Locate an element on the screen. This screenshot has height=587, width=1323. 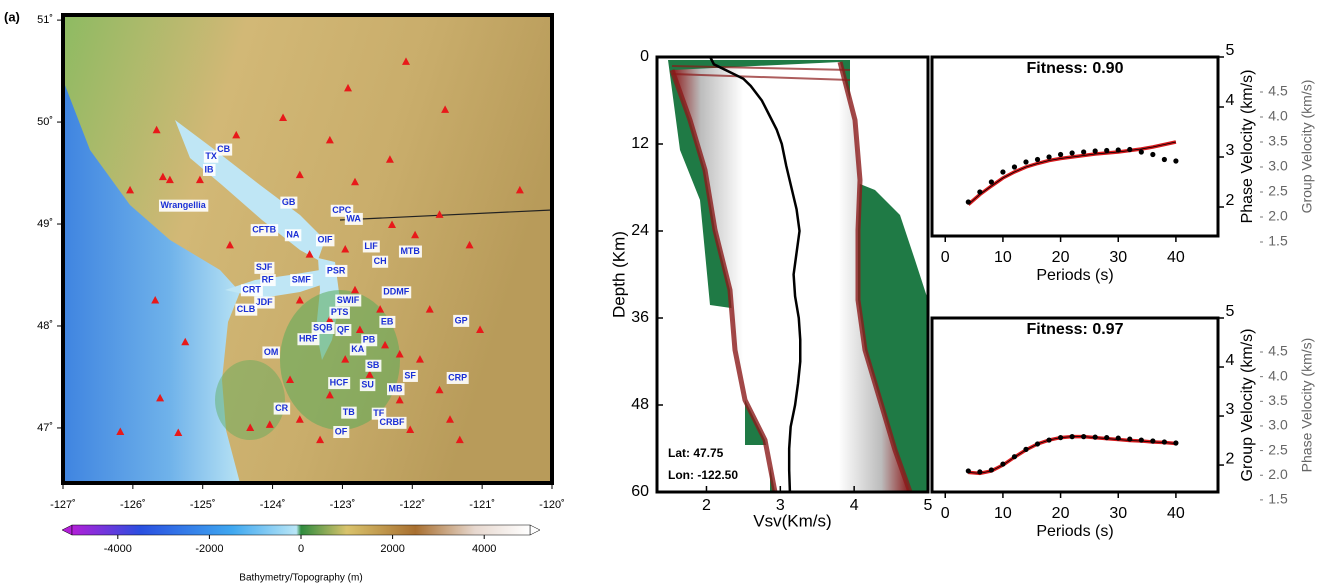
y-tick-label: 3 is located at coordinates (1230, 409).